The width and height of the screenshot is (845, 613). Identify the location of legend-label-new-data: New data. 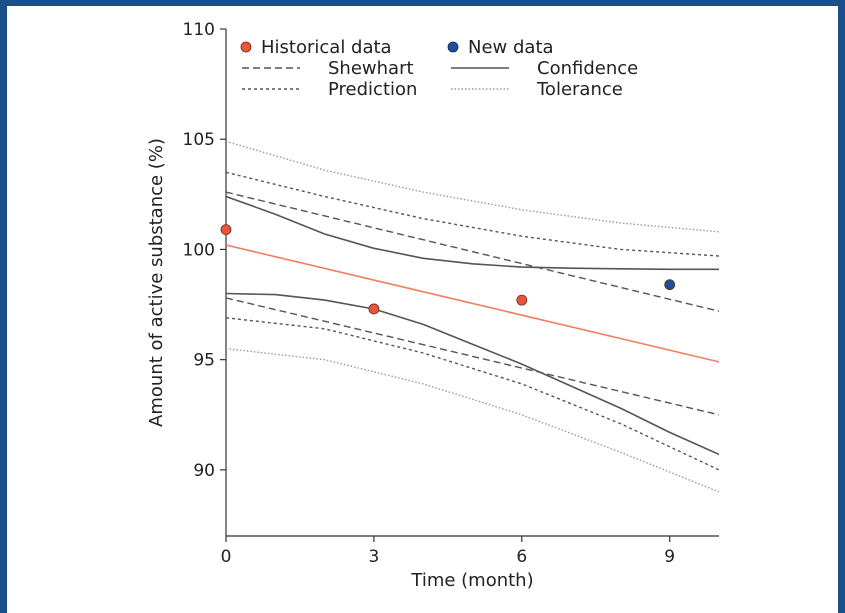
(511, 47).